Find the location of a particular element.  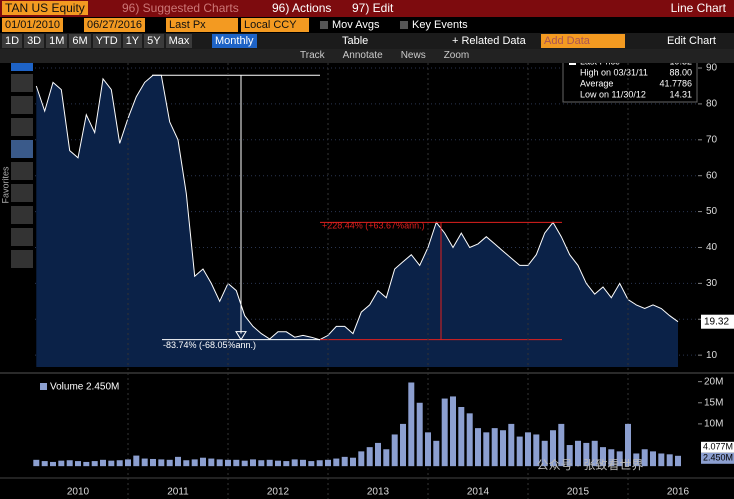

edit-menu: 97) Edit is located at coordinates (373, 8).